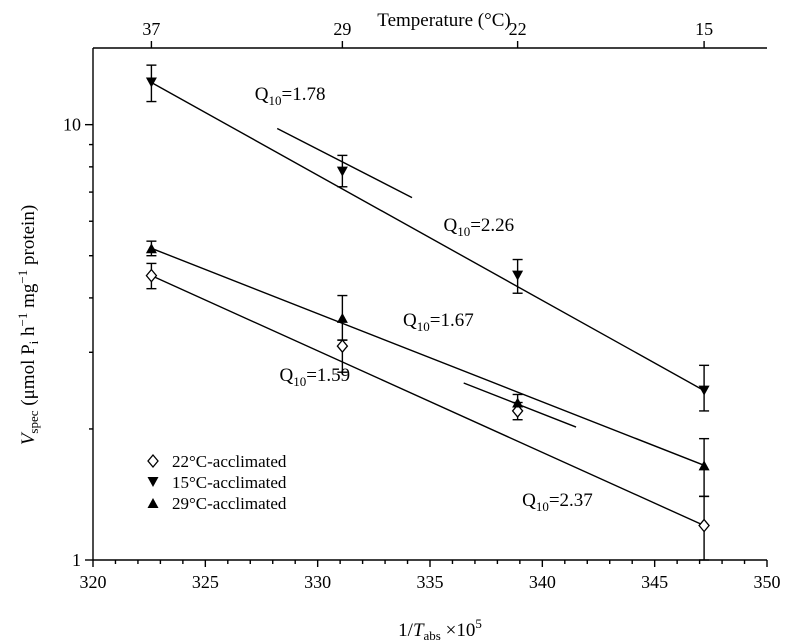  What do you see at coordinates (427, 33) in the screenshot?
I see `top-temperature-axis: 37 29 22 15` at bounding box center [427, 33].